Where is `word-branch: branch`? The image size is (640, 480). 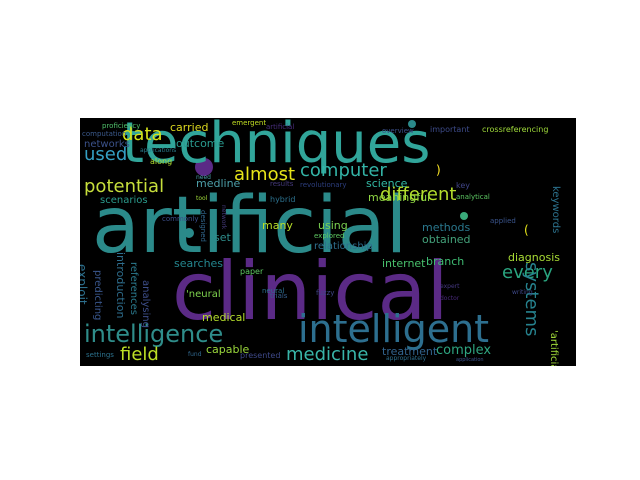 word-branch: branch is located at coordinates (445, 261).